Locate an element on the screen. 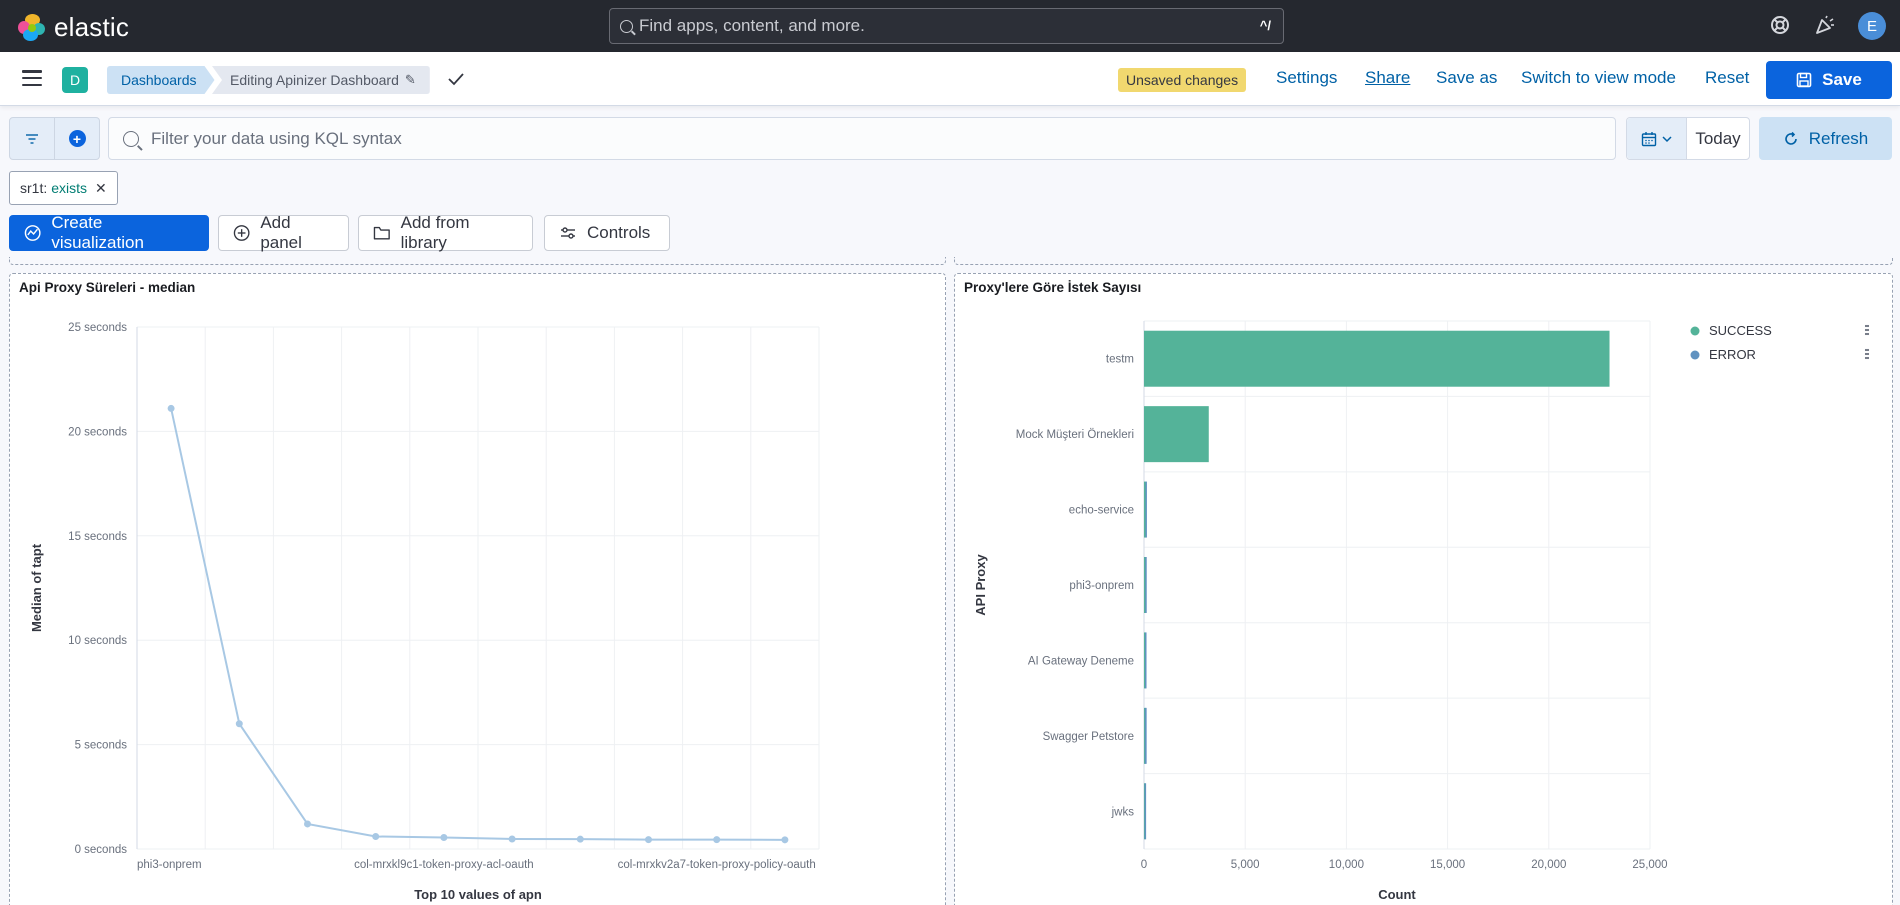 This screenshot has width=1900, height=905. user-avatar: E is located at coordinates (1872, 26).